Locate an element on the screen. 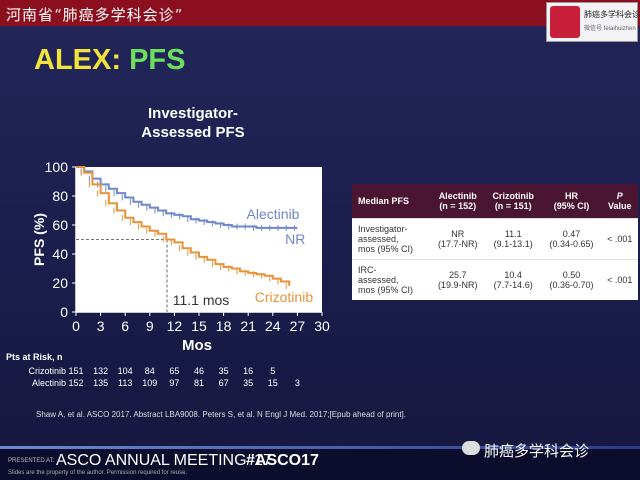 This screenshot has width=640, height=480. header-bar: 河南省“肺癌多学科会诊” is located at coordinates (320, 13).